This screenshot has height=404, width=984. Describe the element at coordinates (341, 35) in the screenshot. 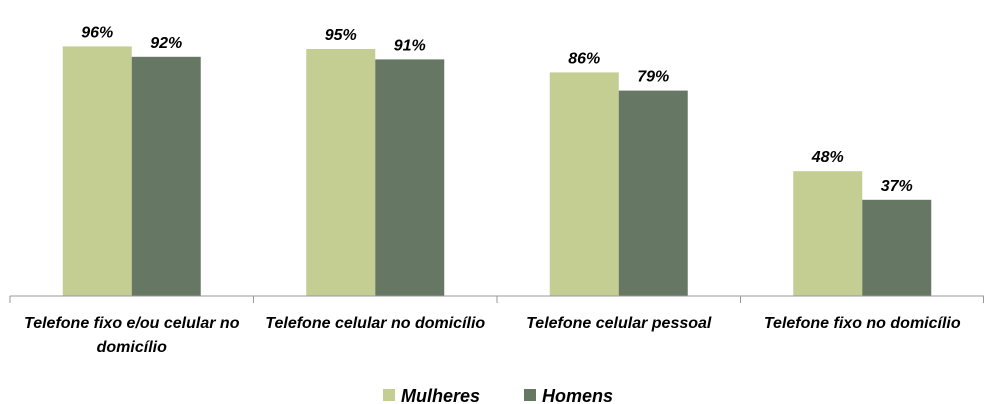

I see `value-label: 95%` at that location.